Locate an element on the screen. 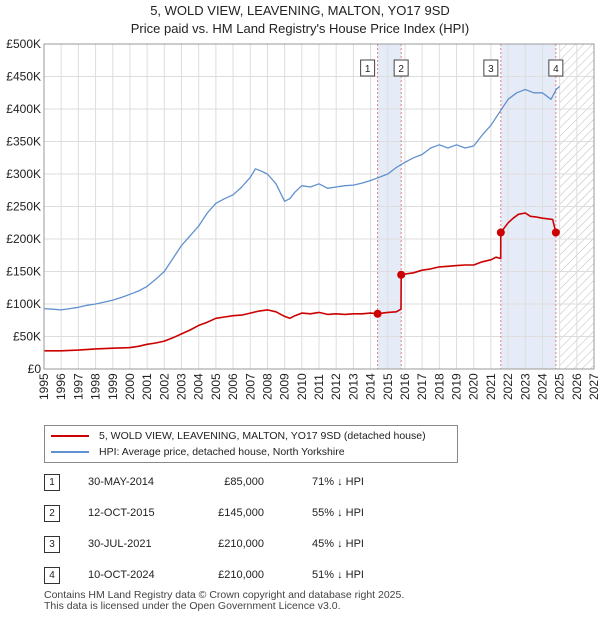  y-tick-label: £0 is located at coordinates (35, 369).